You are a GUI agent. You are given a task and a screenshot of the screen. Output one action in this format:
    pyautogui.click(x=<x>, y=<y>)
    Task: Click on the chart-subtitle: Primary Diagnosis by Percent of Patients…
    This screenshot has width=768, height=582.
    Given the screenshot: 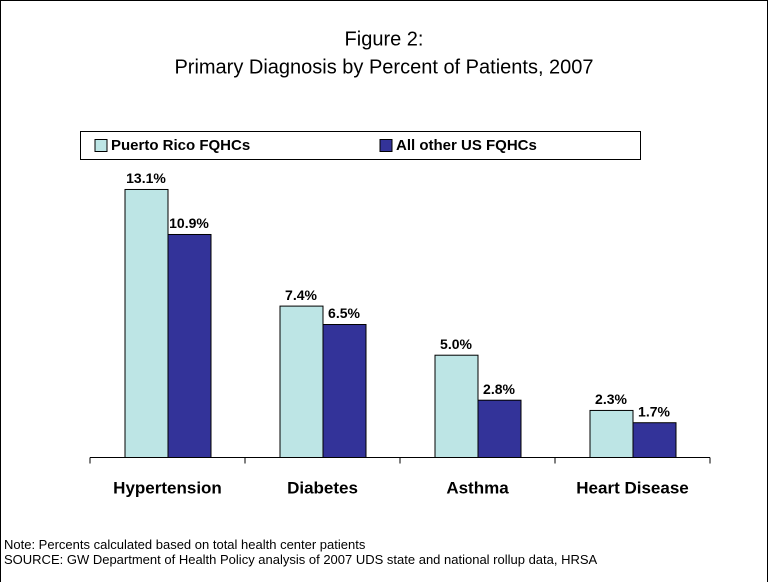 What is the action you would take?
    pyautogui.click(x=383, y=67)
    